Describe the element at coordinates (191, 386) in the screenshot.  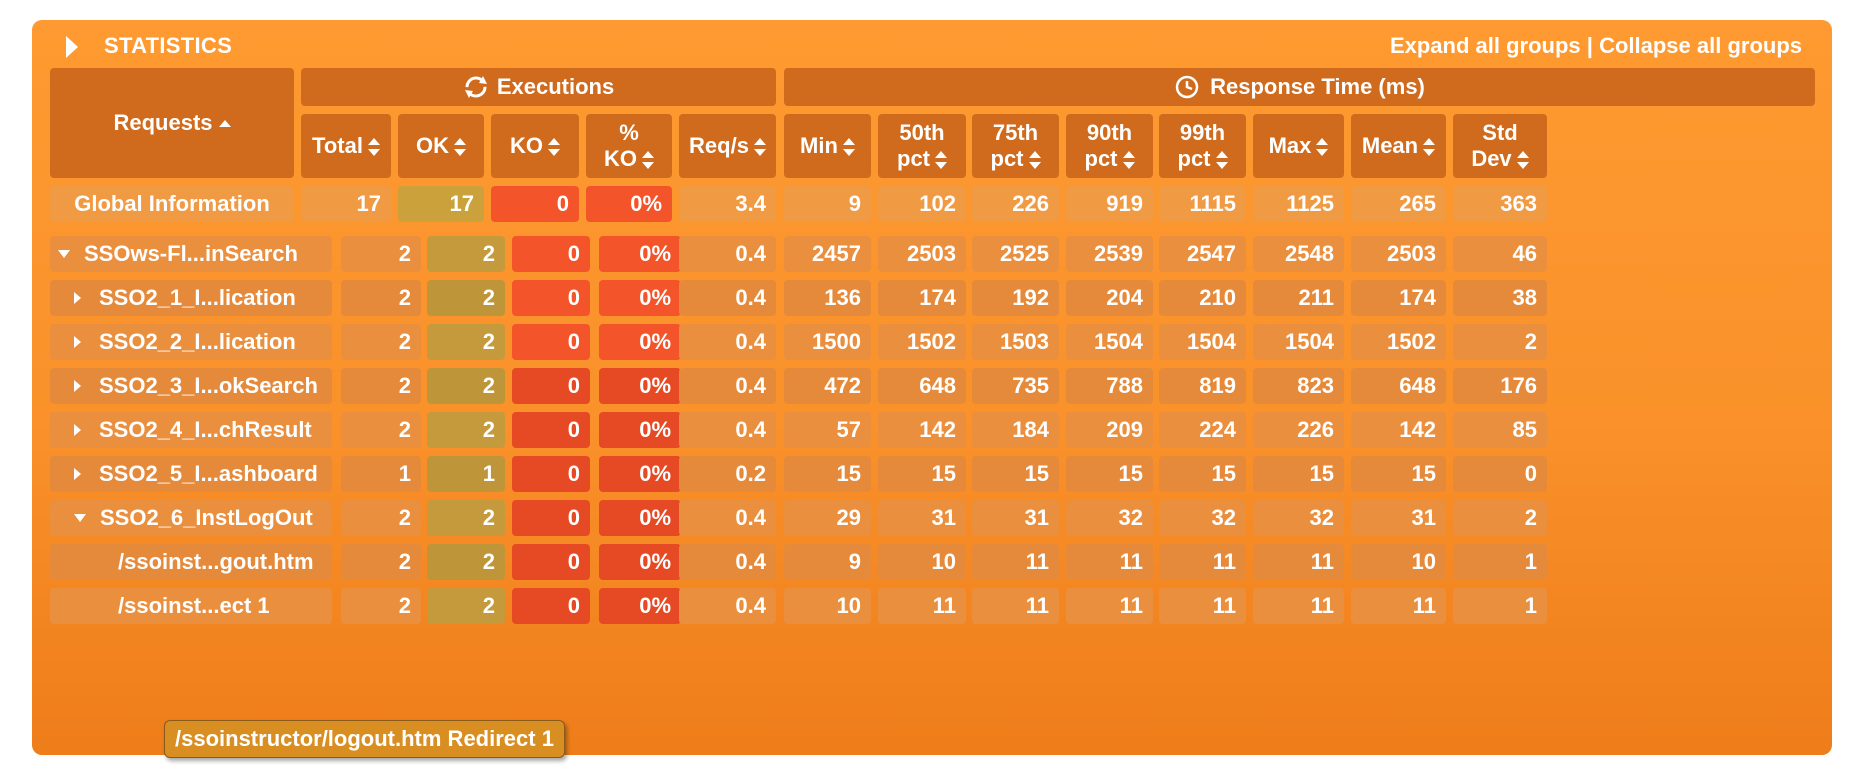
I see `request-name-cell: SSO2_3_I...okSearch` at that location.